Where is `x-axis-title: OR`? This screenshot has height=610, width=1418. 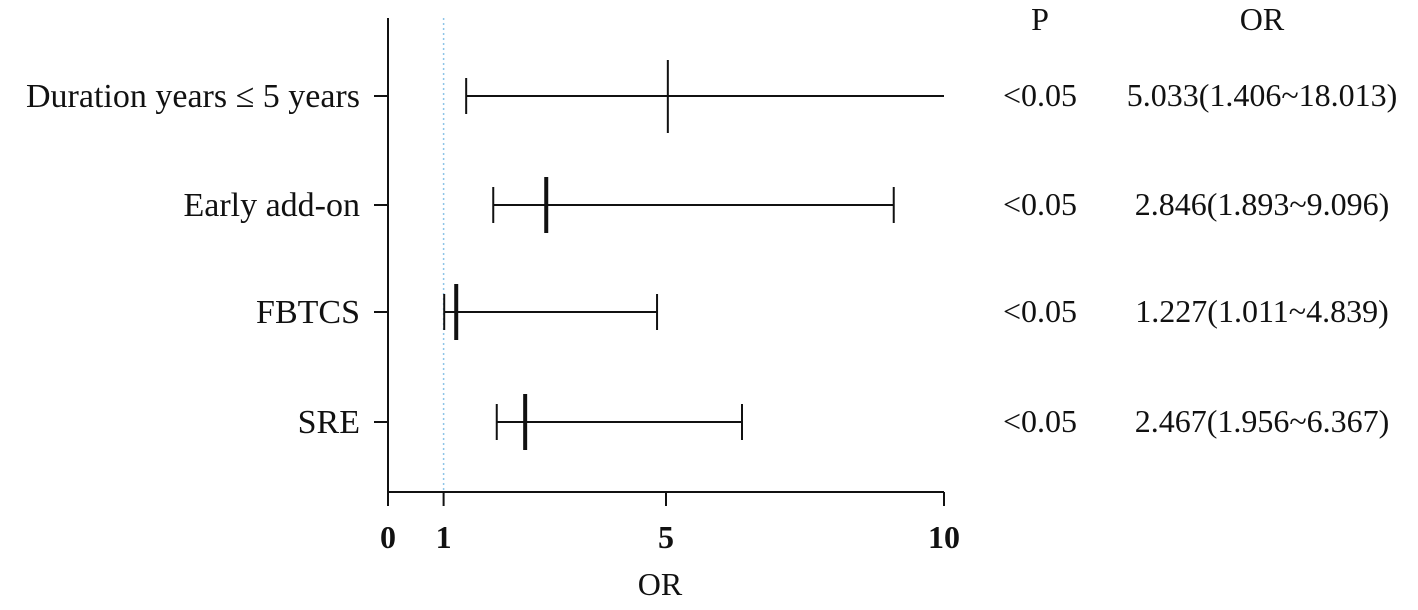
x-axis-title: OR is located at coordinates (660, 584).